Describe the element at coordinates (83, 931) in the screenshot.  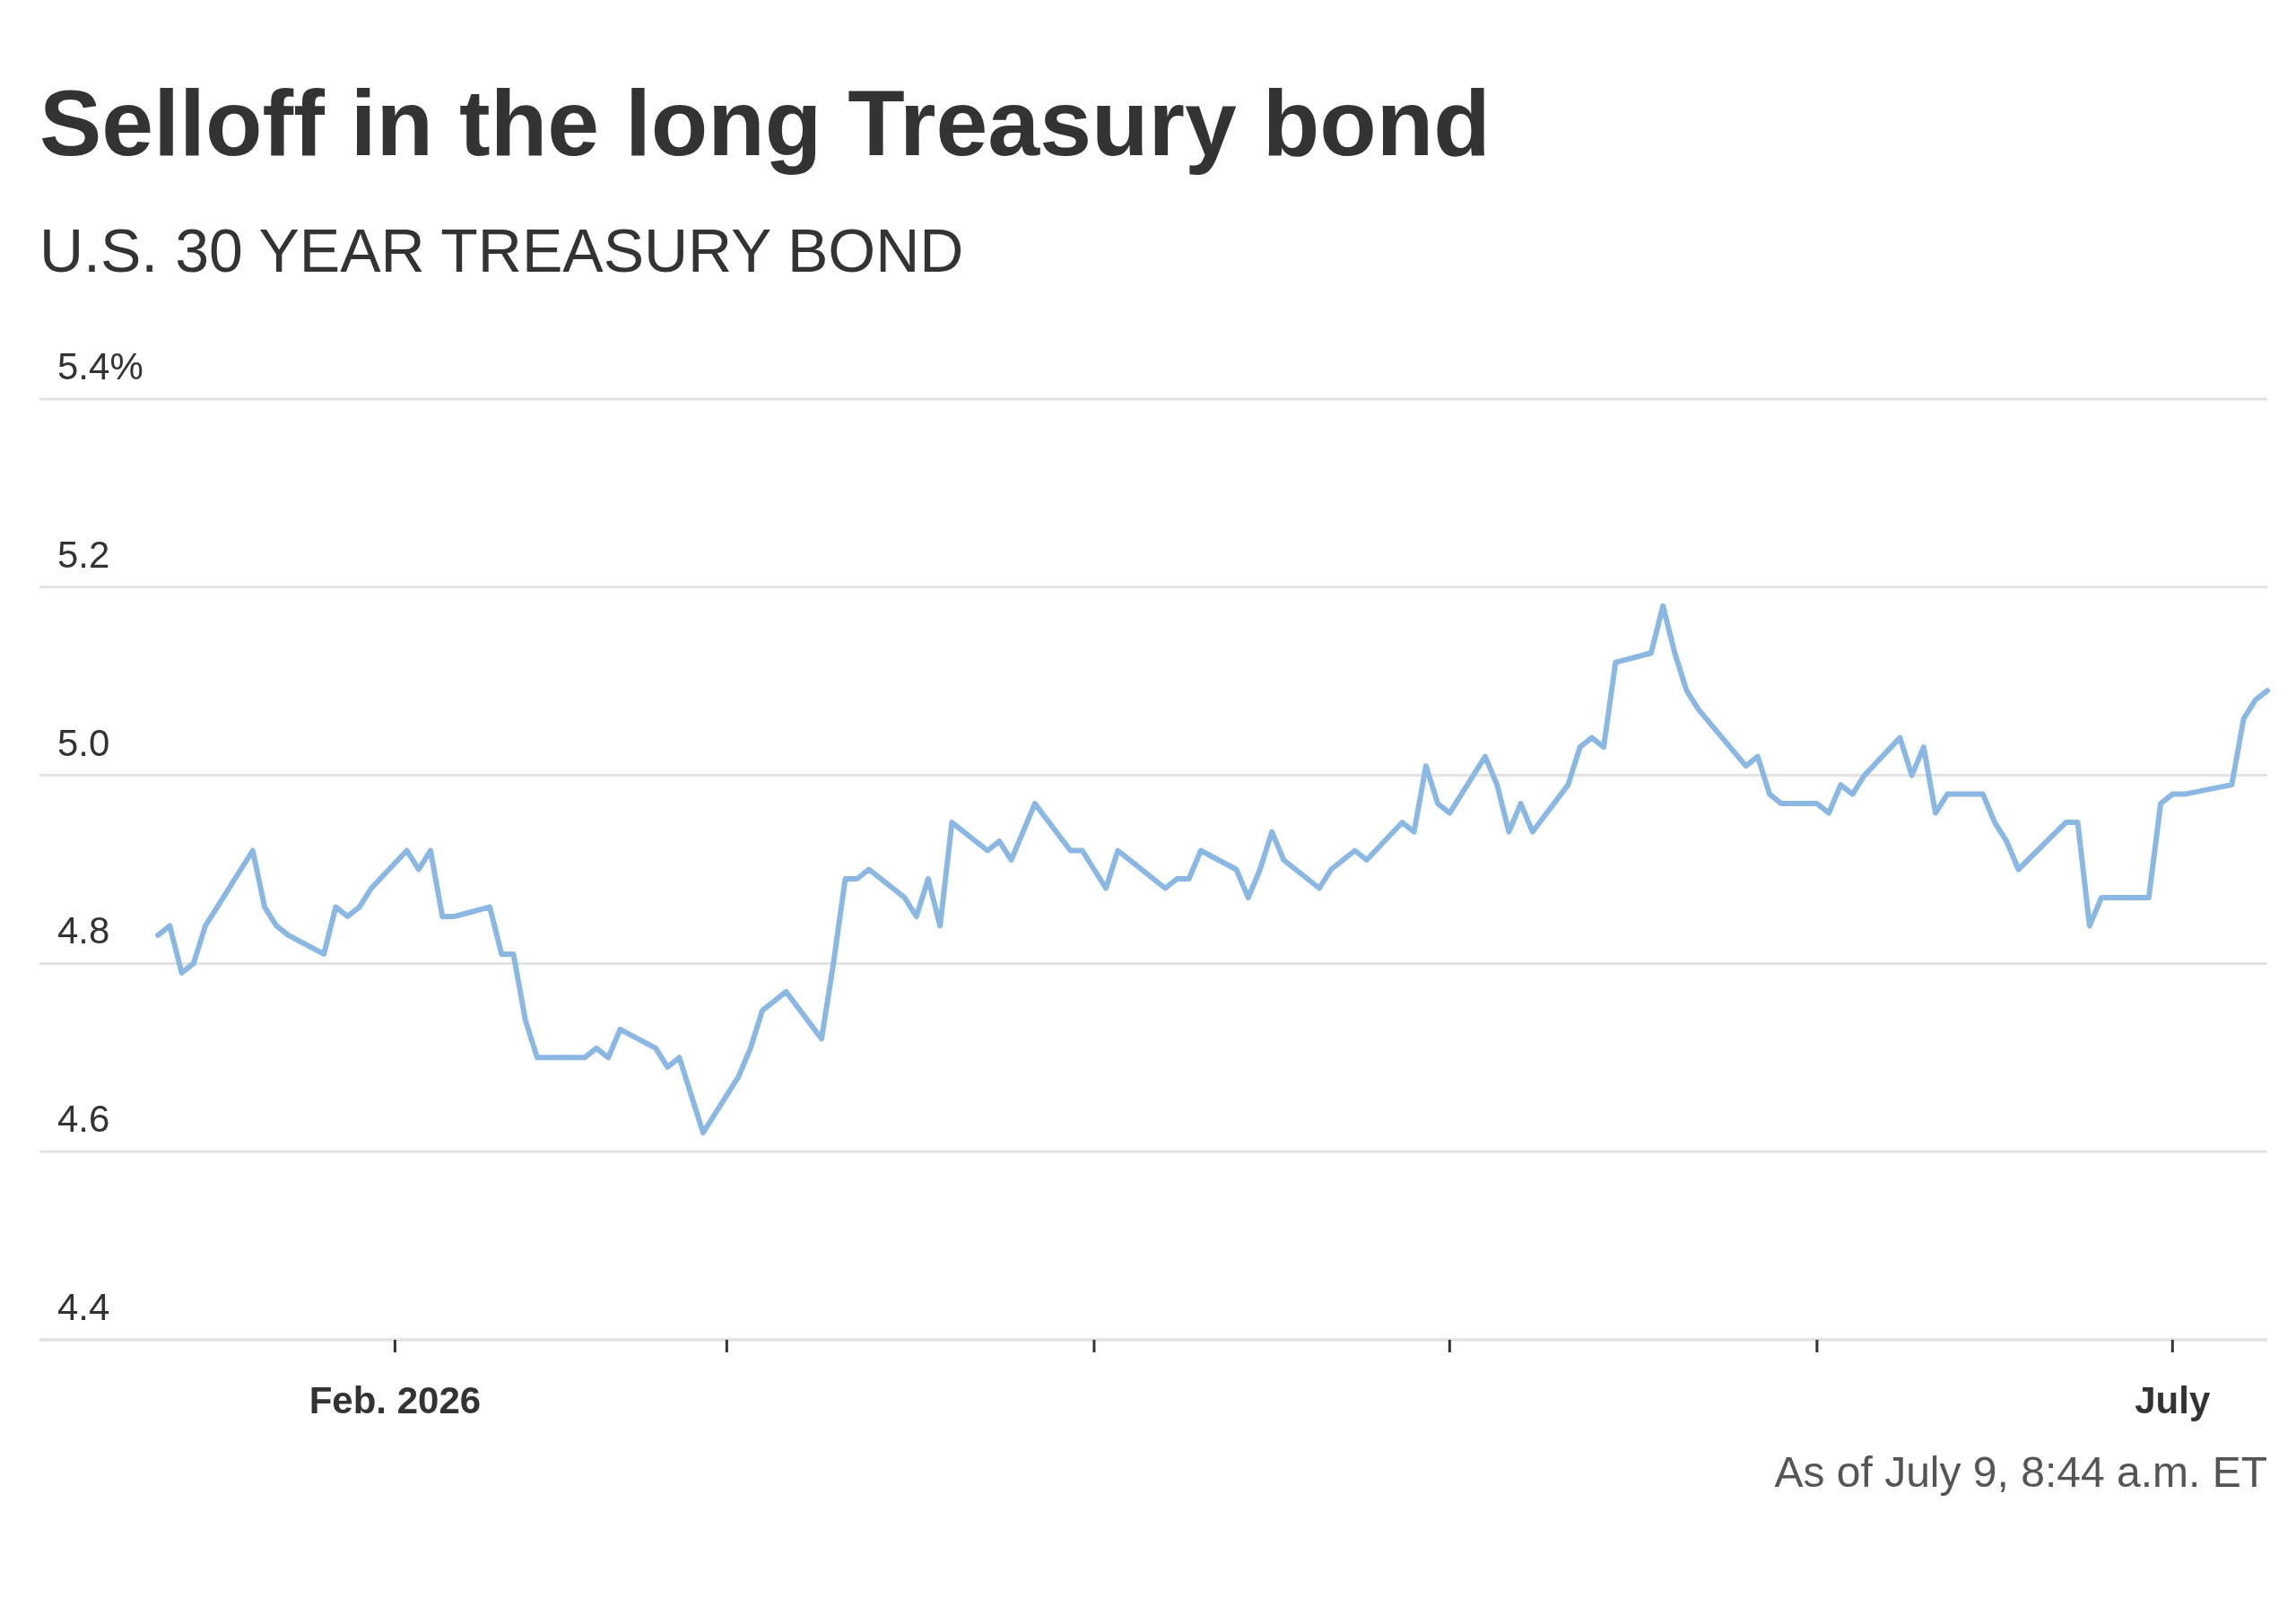
I see `y-tick-label: 4.8` at that location.